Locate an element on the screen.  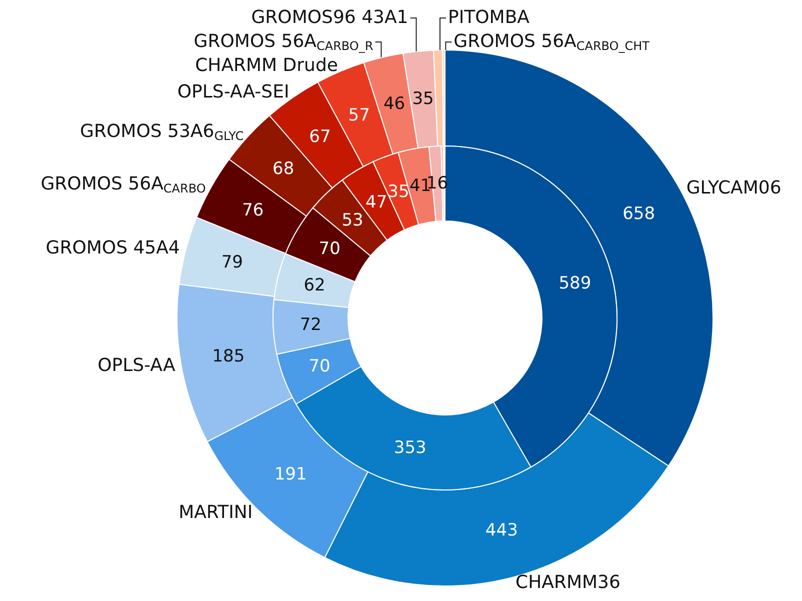
data-label: 76 is located at coordinates (253, 210).